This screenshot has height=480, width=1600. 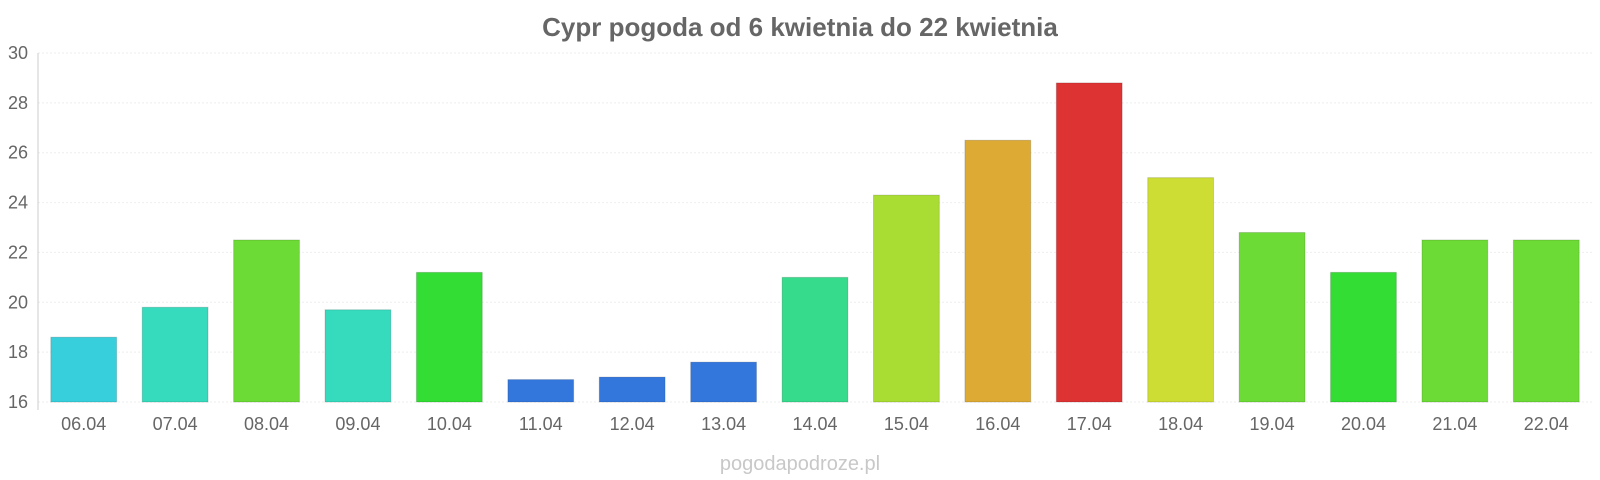 What do you see at coordinates (800, 464) in the screenshot?
I see `watermark: pogodapodroze.pl` at bounding box center [800, 464].